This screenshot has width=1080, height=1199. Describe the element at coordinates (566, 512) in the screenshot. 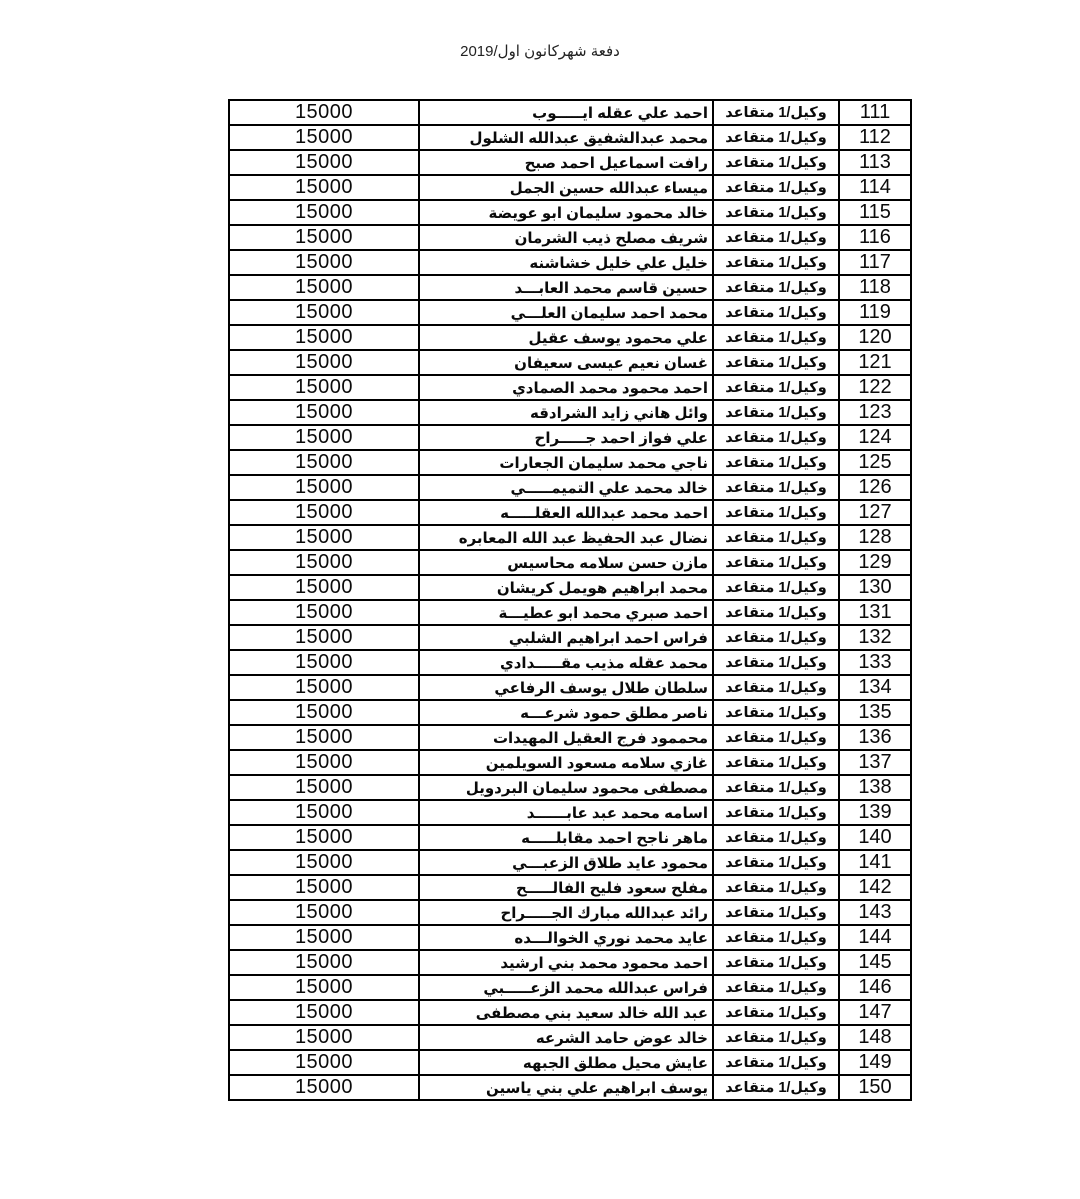

I see `name-cell: احمد محمد عبدالله العقلـــــه` at that location.